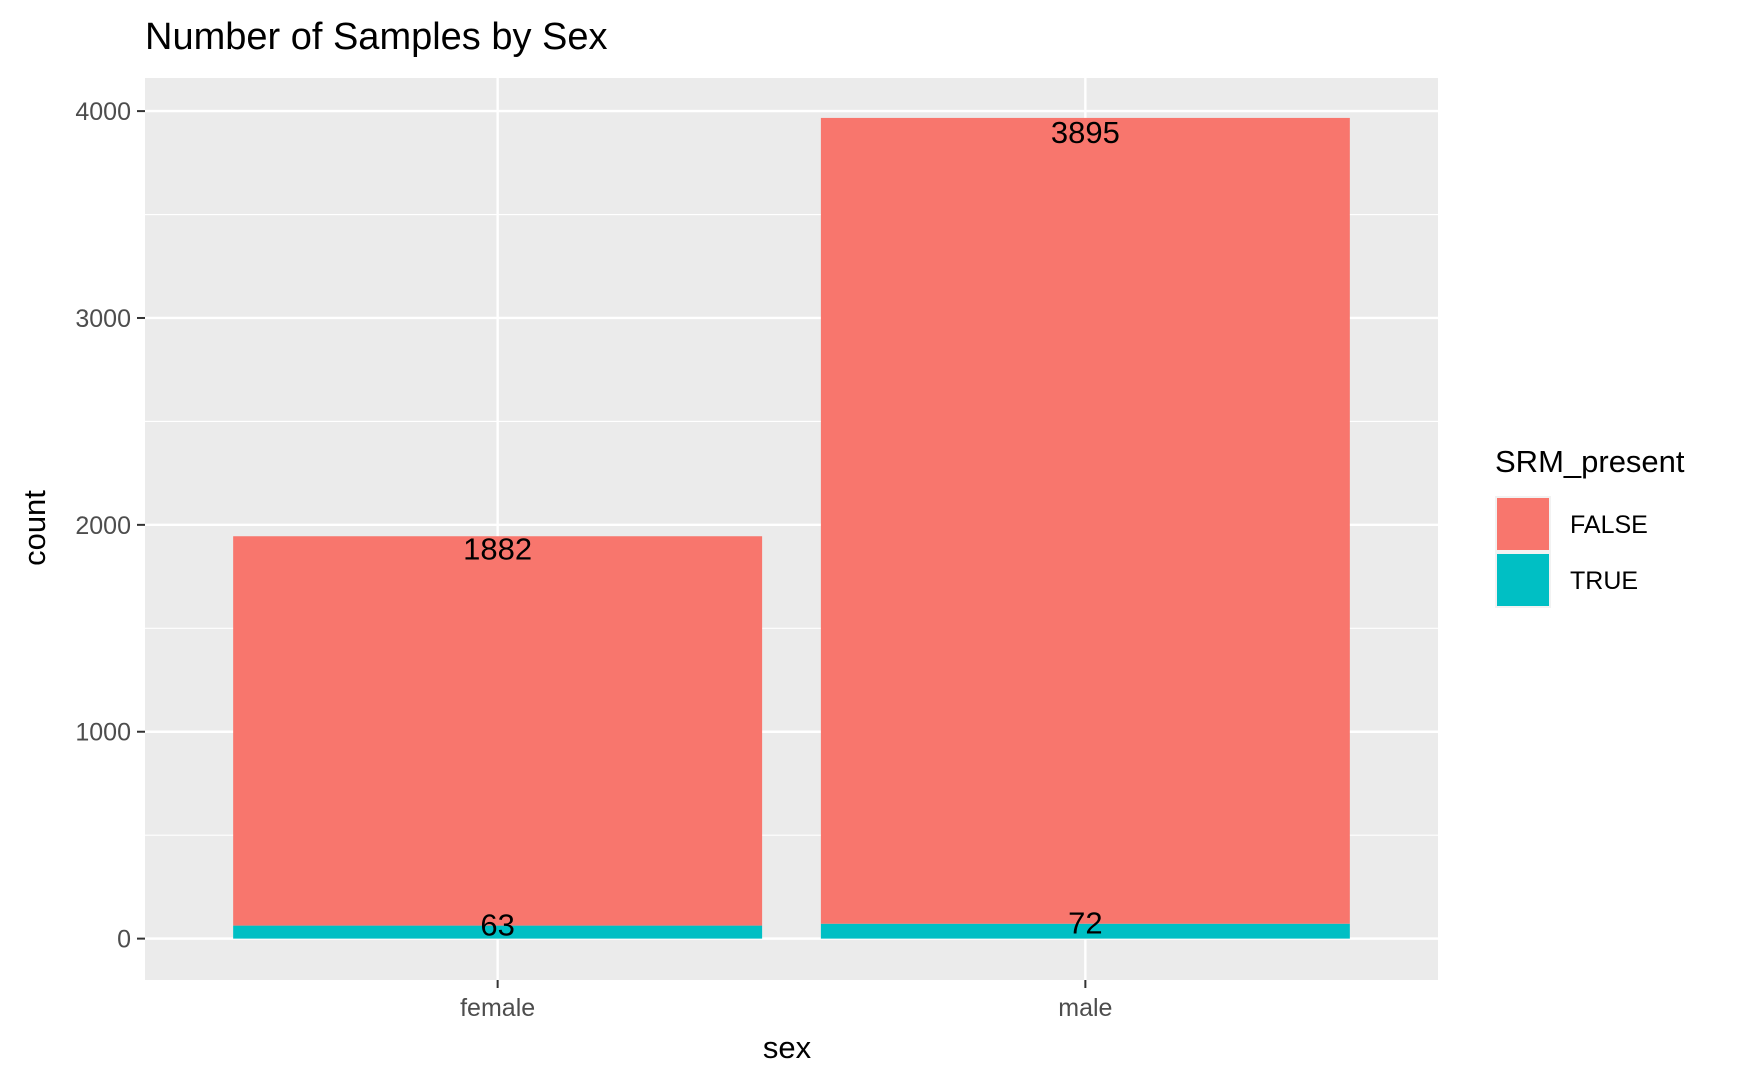 Image resolution: width=1750 pixels, height=1081 pixels. What do you see at coordinates (1085, 1008) in the screenshot?
I see `x-tick-label: male` at bounding box center [1085, 1008].